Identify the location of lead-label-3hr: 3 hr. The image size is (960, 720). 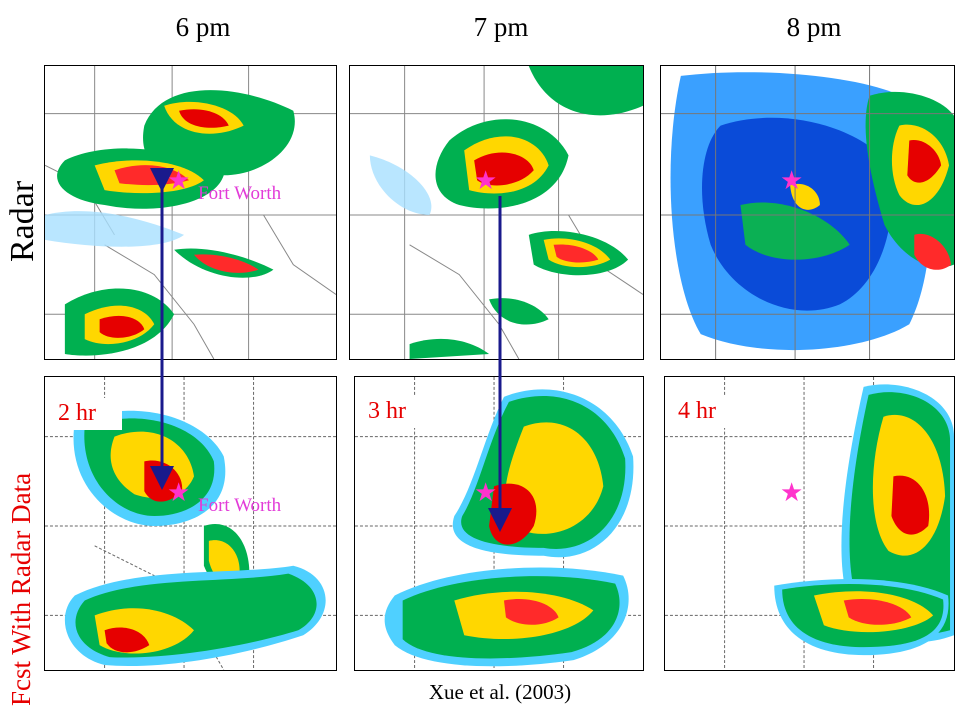
(397, 412).